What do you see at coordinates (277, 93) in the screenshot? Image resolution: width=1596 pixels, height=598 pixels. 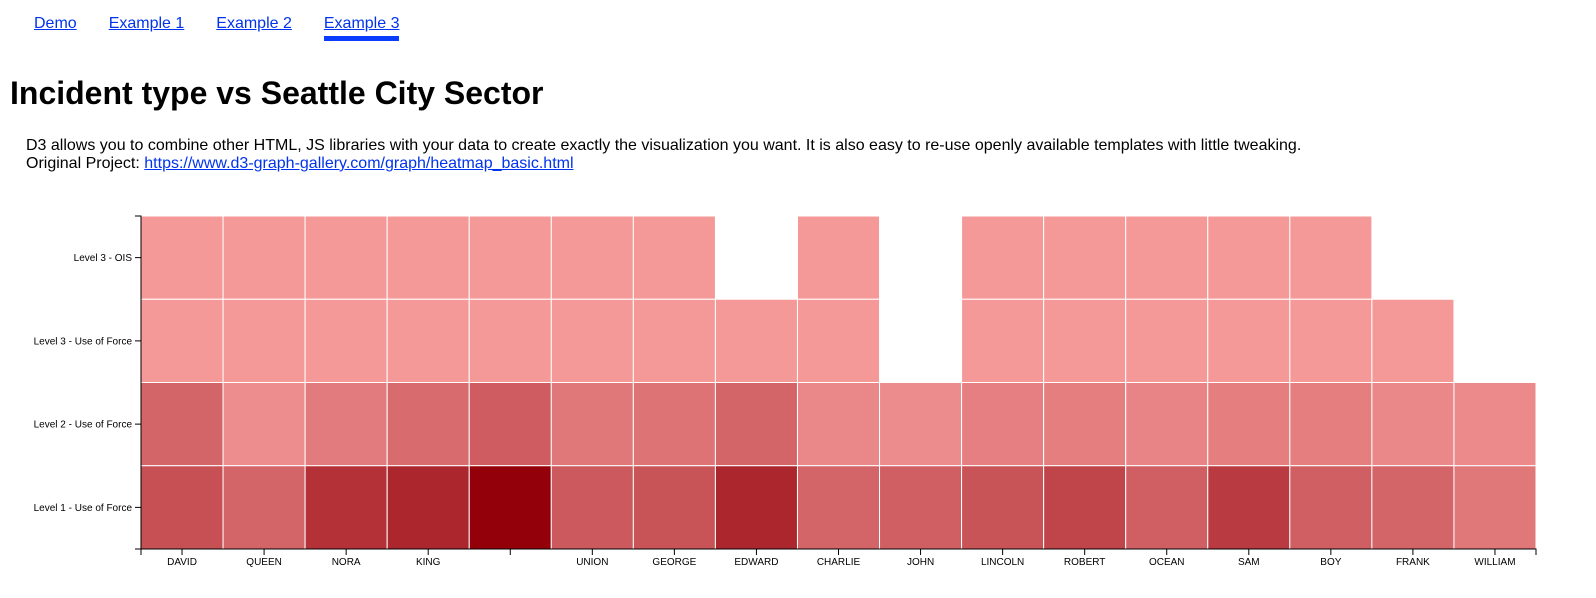 I see `page-title: Incident type vs Seattle City Sector` at bounding box center [277, 93].